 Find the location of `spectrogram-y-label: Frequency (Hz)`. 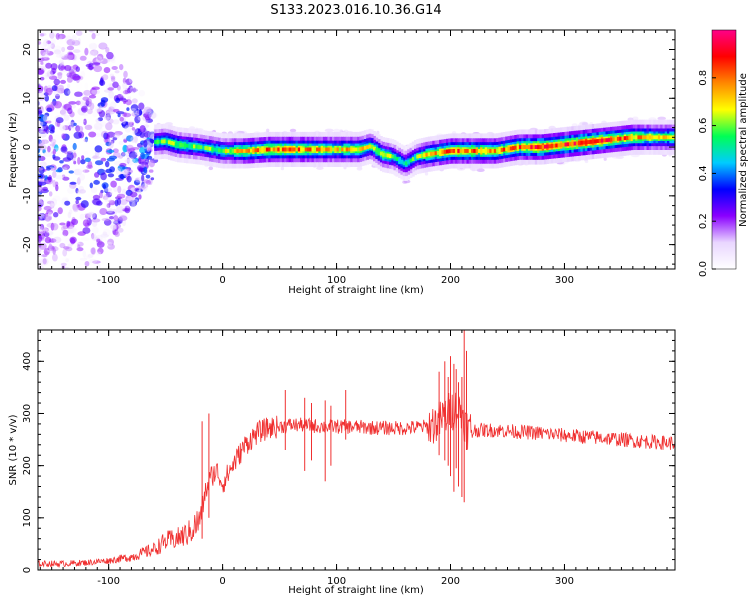

spectrogram-y-label: Frequency (Hz) is located at coordinates (13, 150).